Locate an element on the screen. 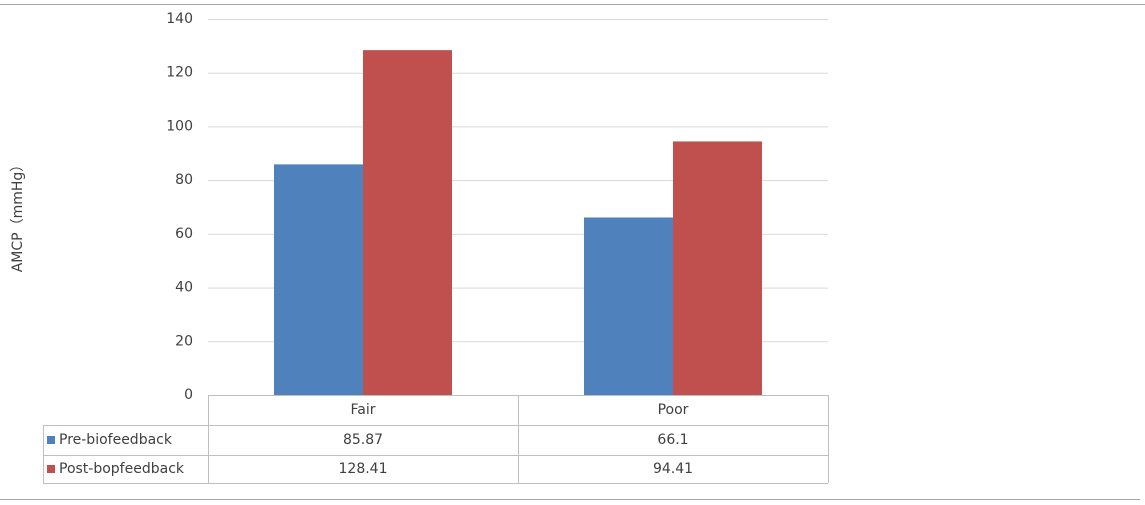 The height and width of the screenshot is (505, 1145). table-value: 94.41 is located at coordinates (673, 469).